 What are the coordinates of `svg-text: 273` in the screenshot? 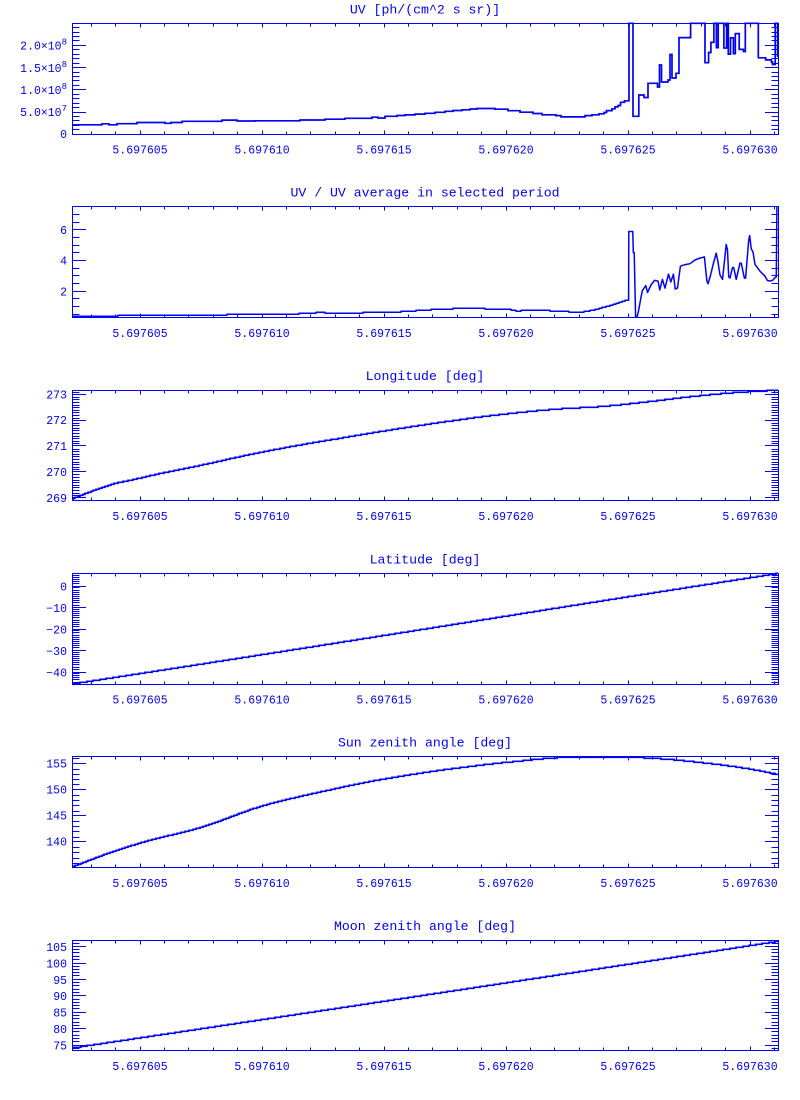 It's located at (56, 395).